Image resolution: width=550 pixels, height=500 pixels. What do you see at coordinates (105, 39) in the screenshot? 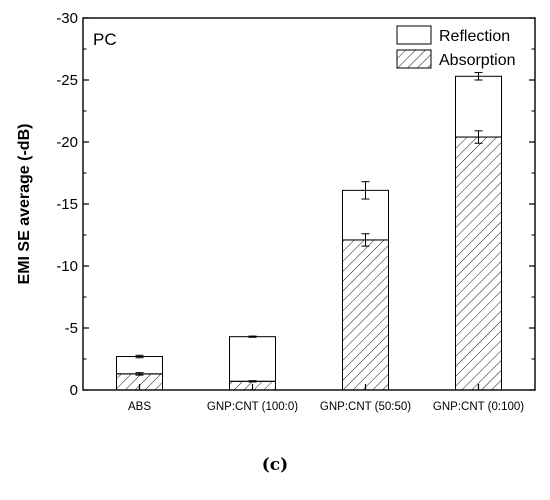
I see `panel-label: PC` at bounding box center [105, 39].